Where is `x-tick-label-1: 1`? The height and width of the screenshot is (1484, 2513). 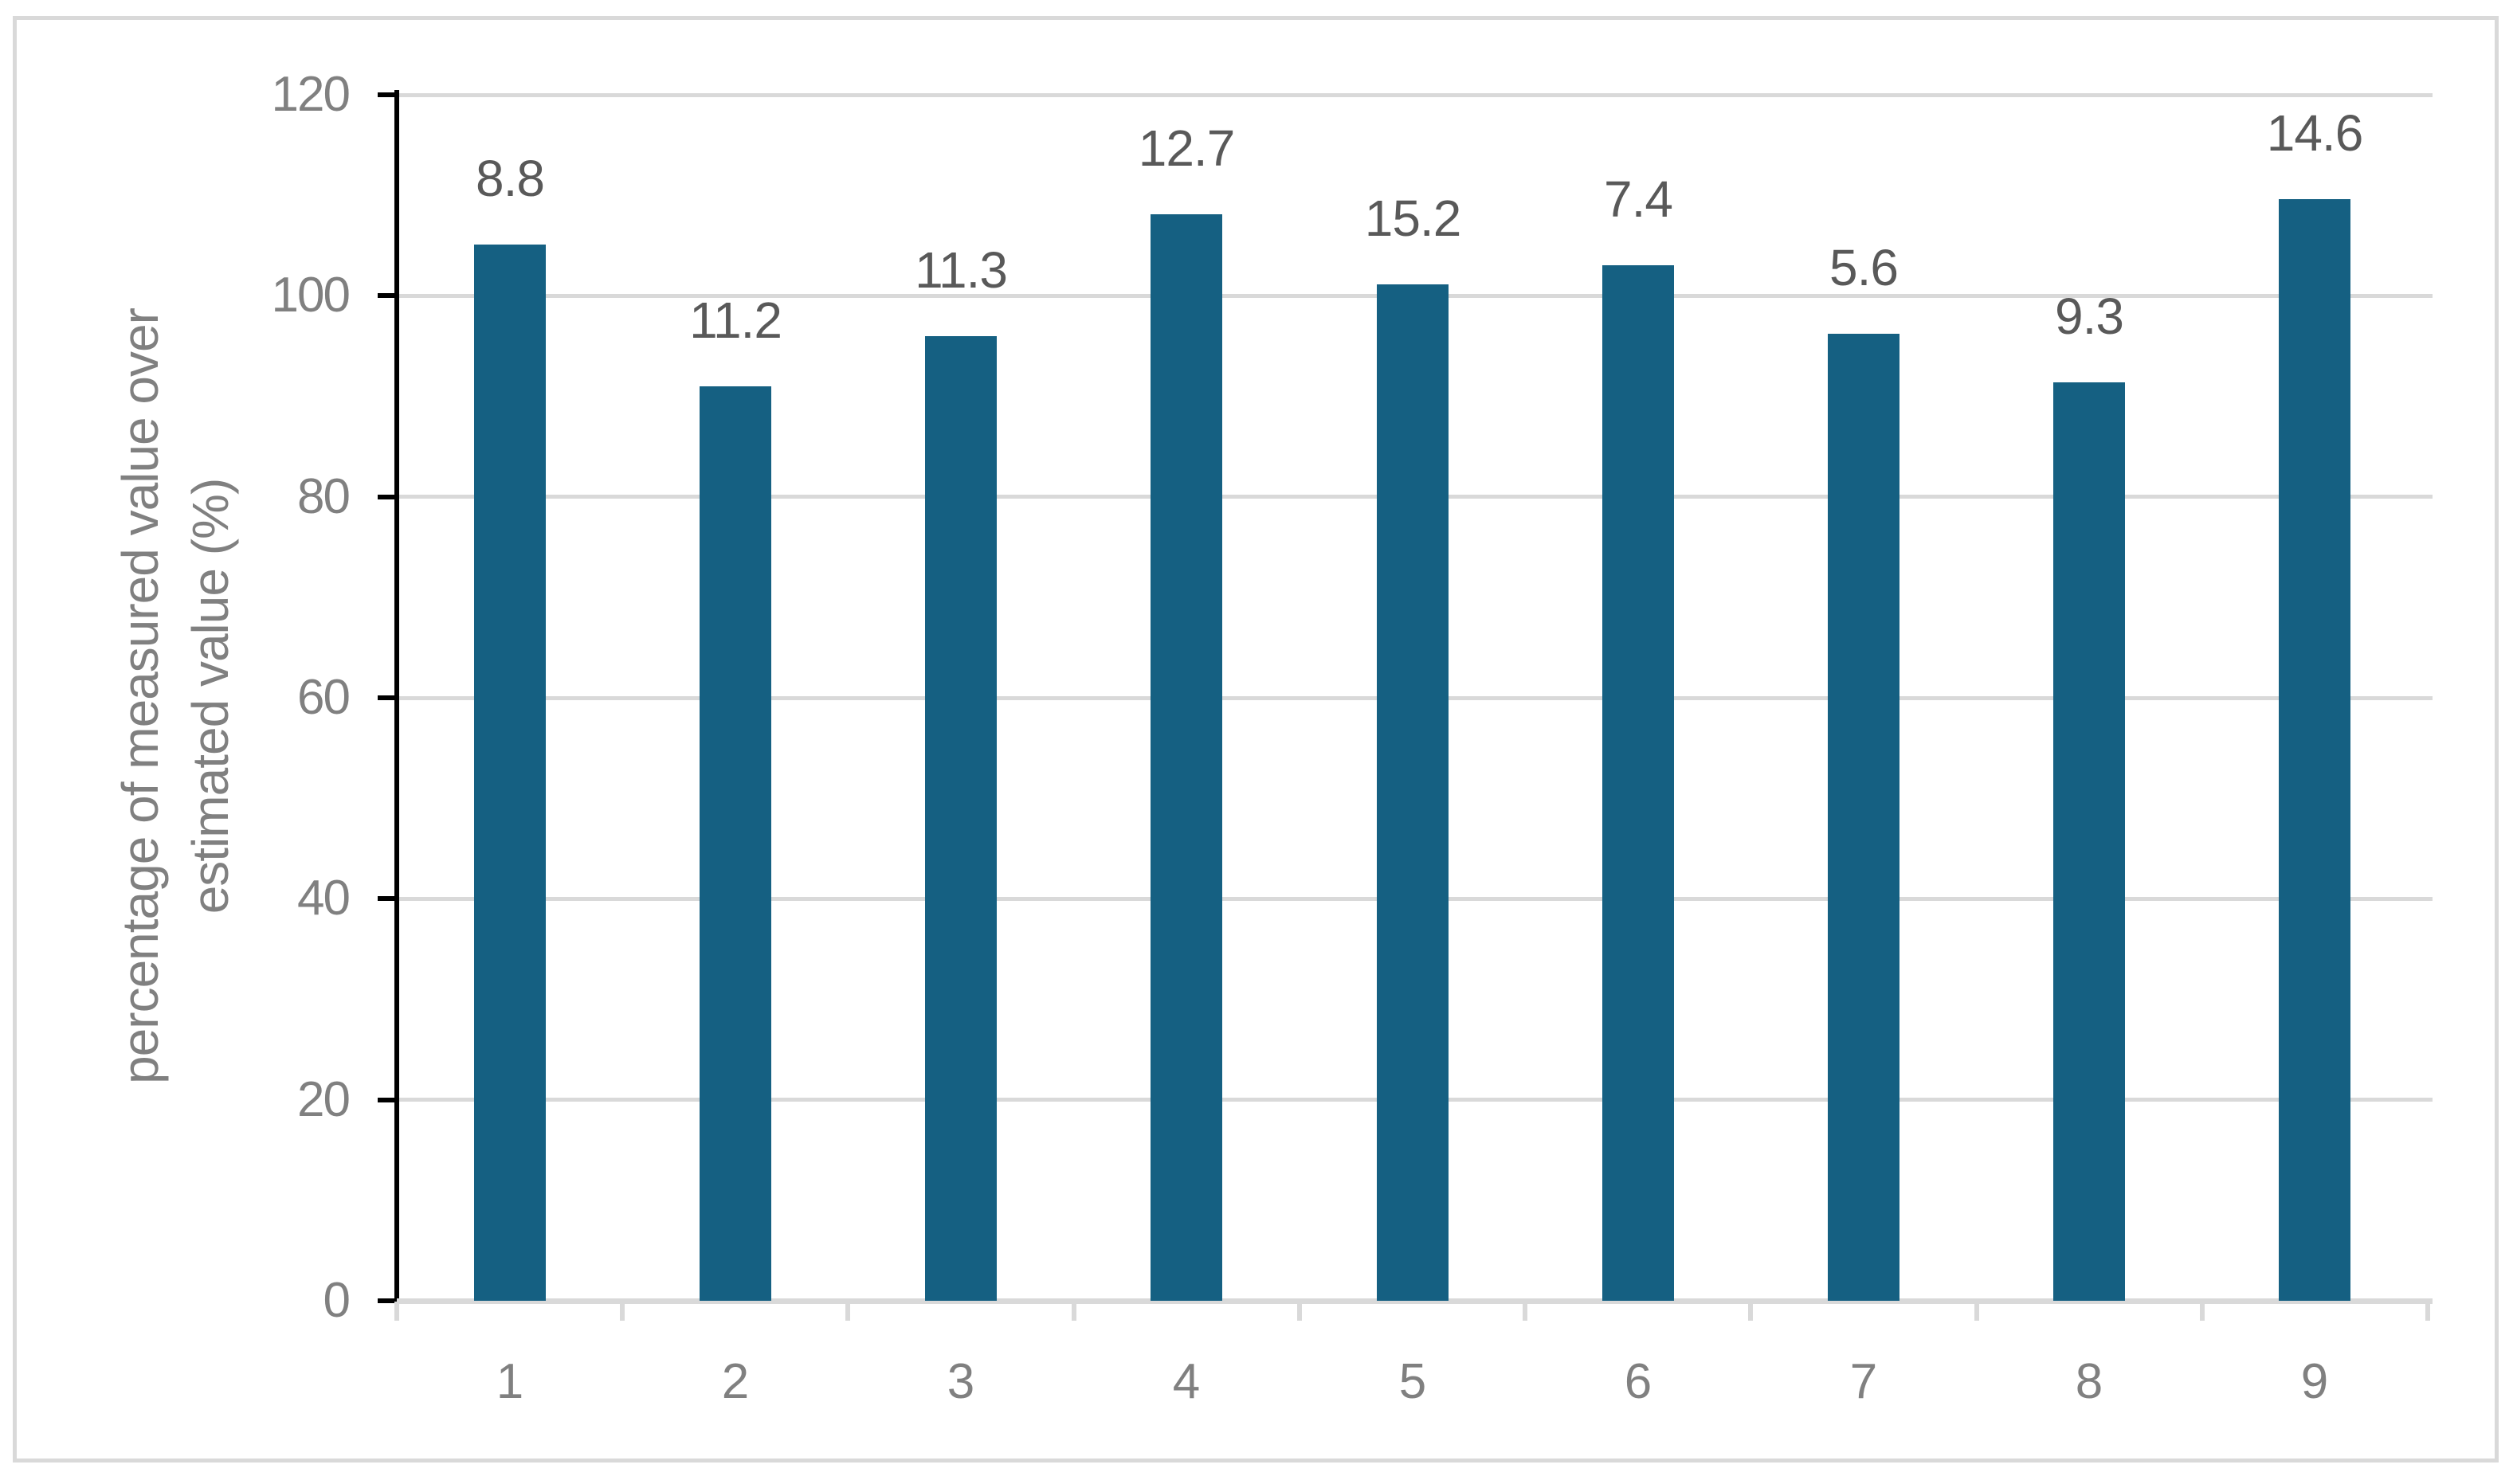 x-tick-label-1: 1 is located at coordinates (510, 1381).